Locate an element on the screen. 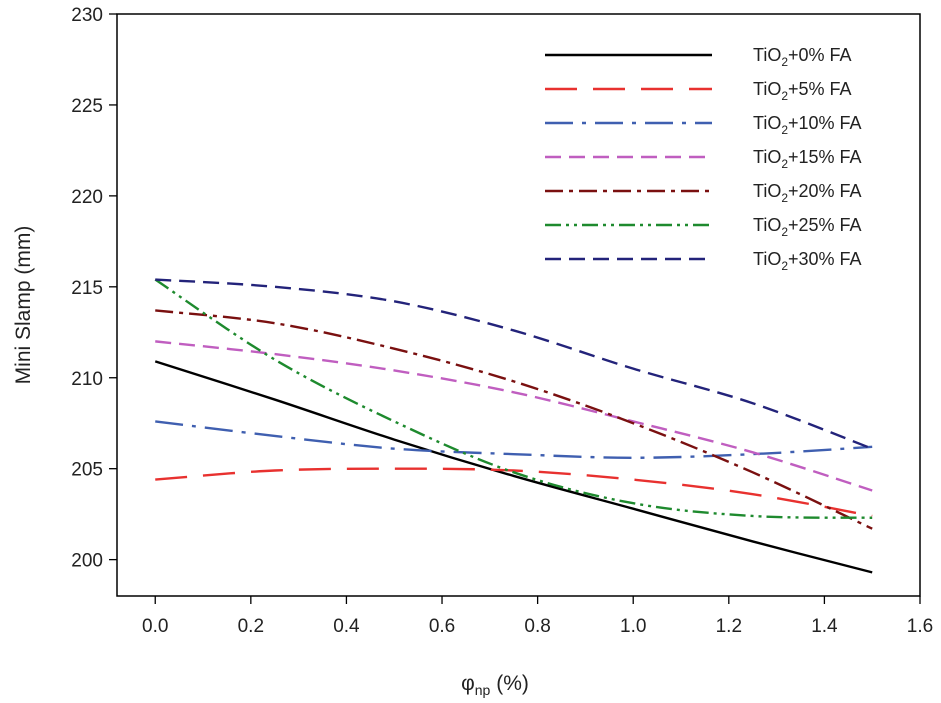  x-tick-label: 0.2 is located at coordinates (251, 626).